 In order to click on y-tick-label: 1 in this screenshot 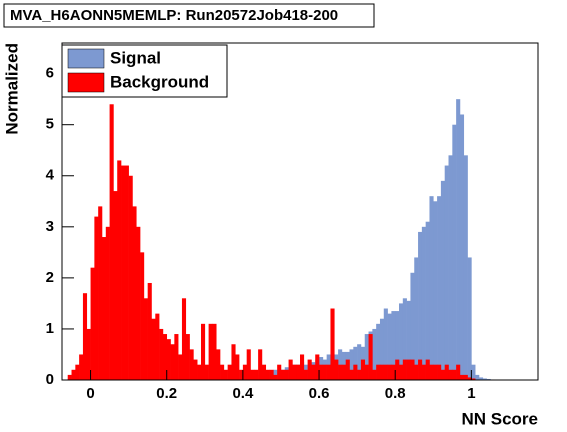, I will do `click(50, 328)`.